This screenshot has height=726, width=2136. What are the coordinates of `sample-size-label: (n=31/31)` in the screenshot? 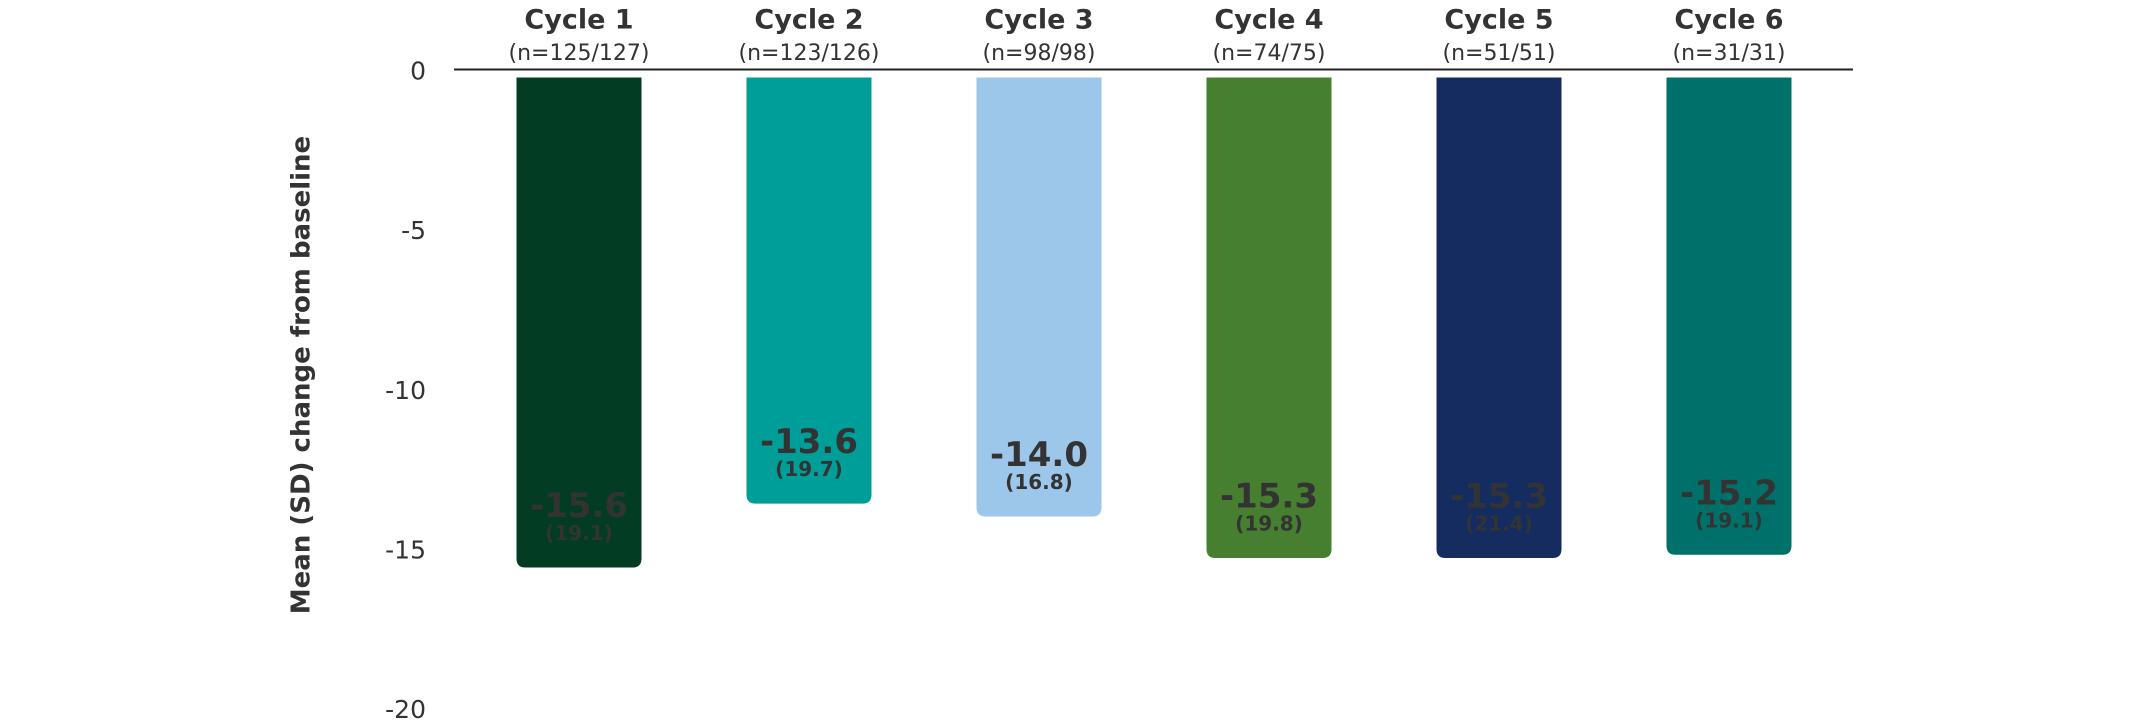 It's located at (1729, 53).